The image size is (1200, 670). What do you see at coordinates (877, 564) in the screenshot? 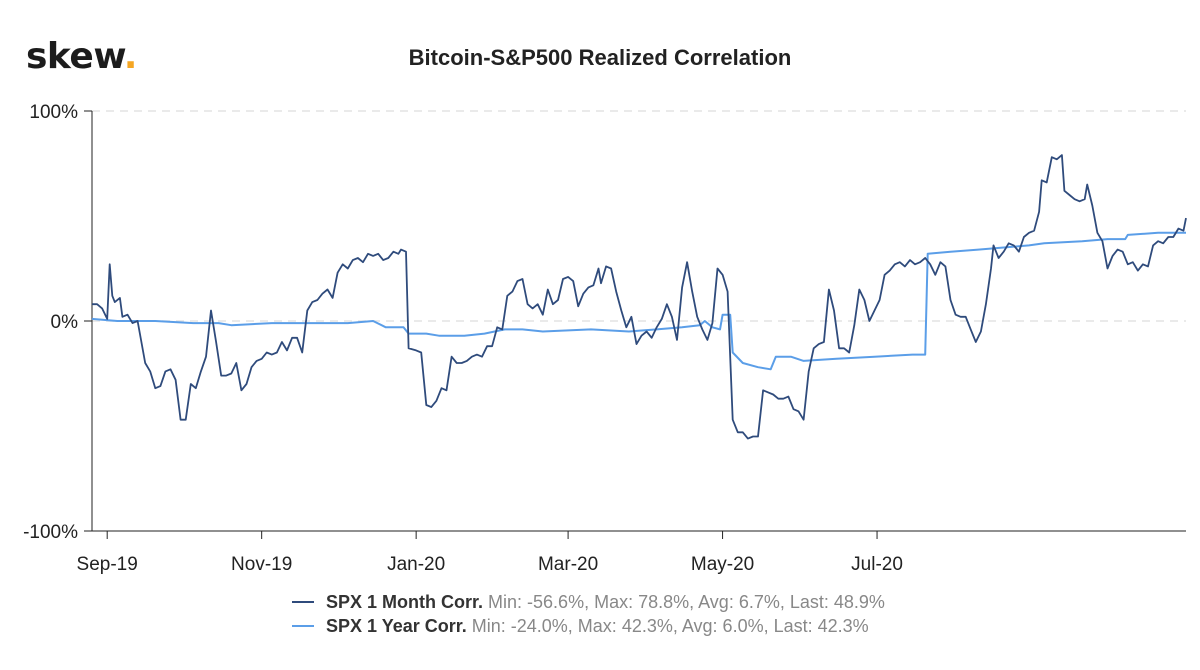
I see `x-tick-label: Jul-20` at bounding box center [877, 564].